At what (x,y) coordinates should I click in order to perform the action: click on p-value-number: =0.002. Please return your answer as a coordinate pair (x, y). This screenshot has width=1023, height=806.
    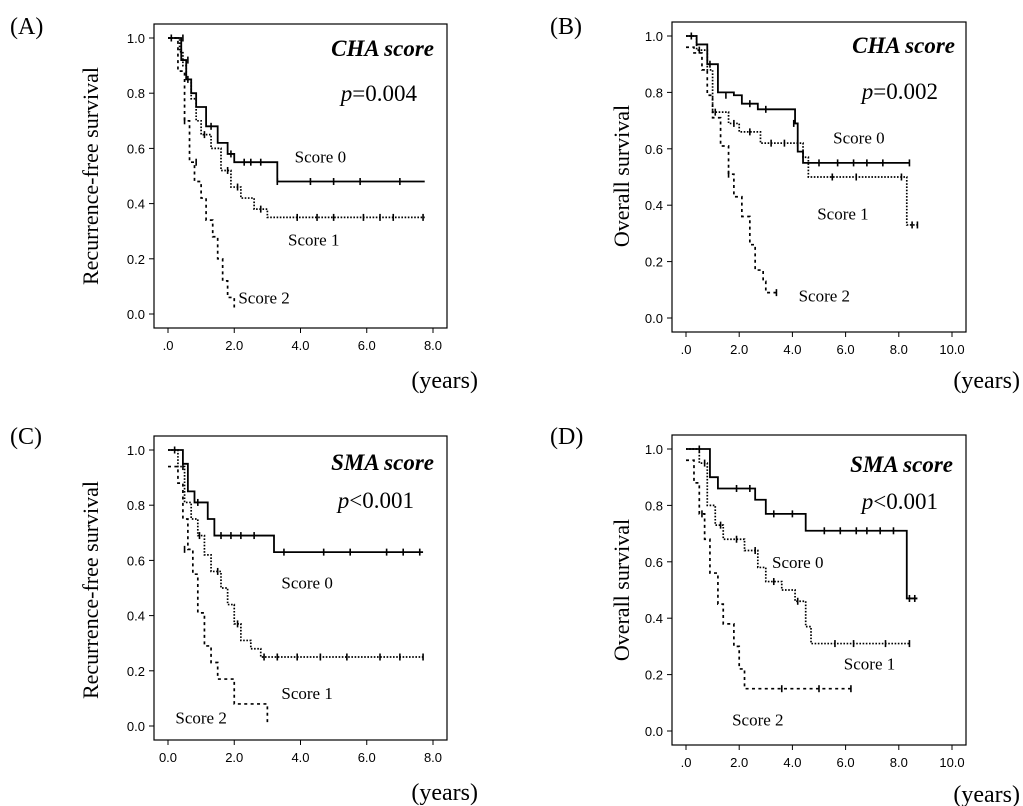
    Looking at the image, I should click on (905, 91).